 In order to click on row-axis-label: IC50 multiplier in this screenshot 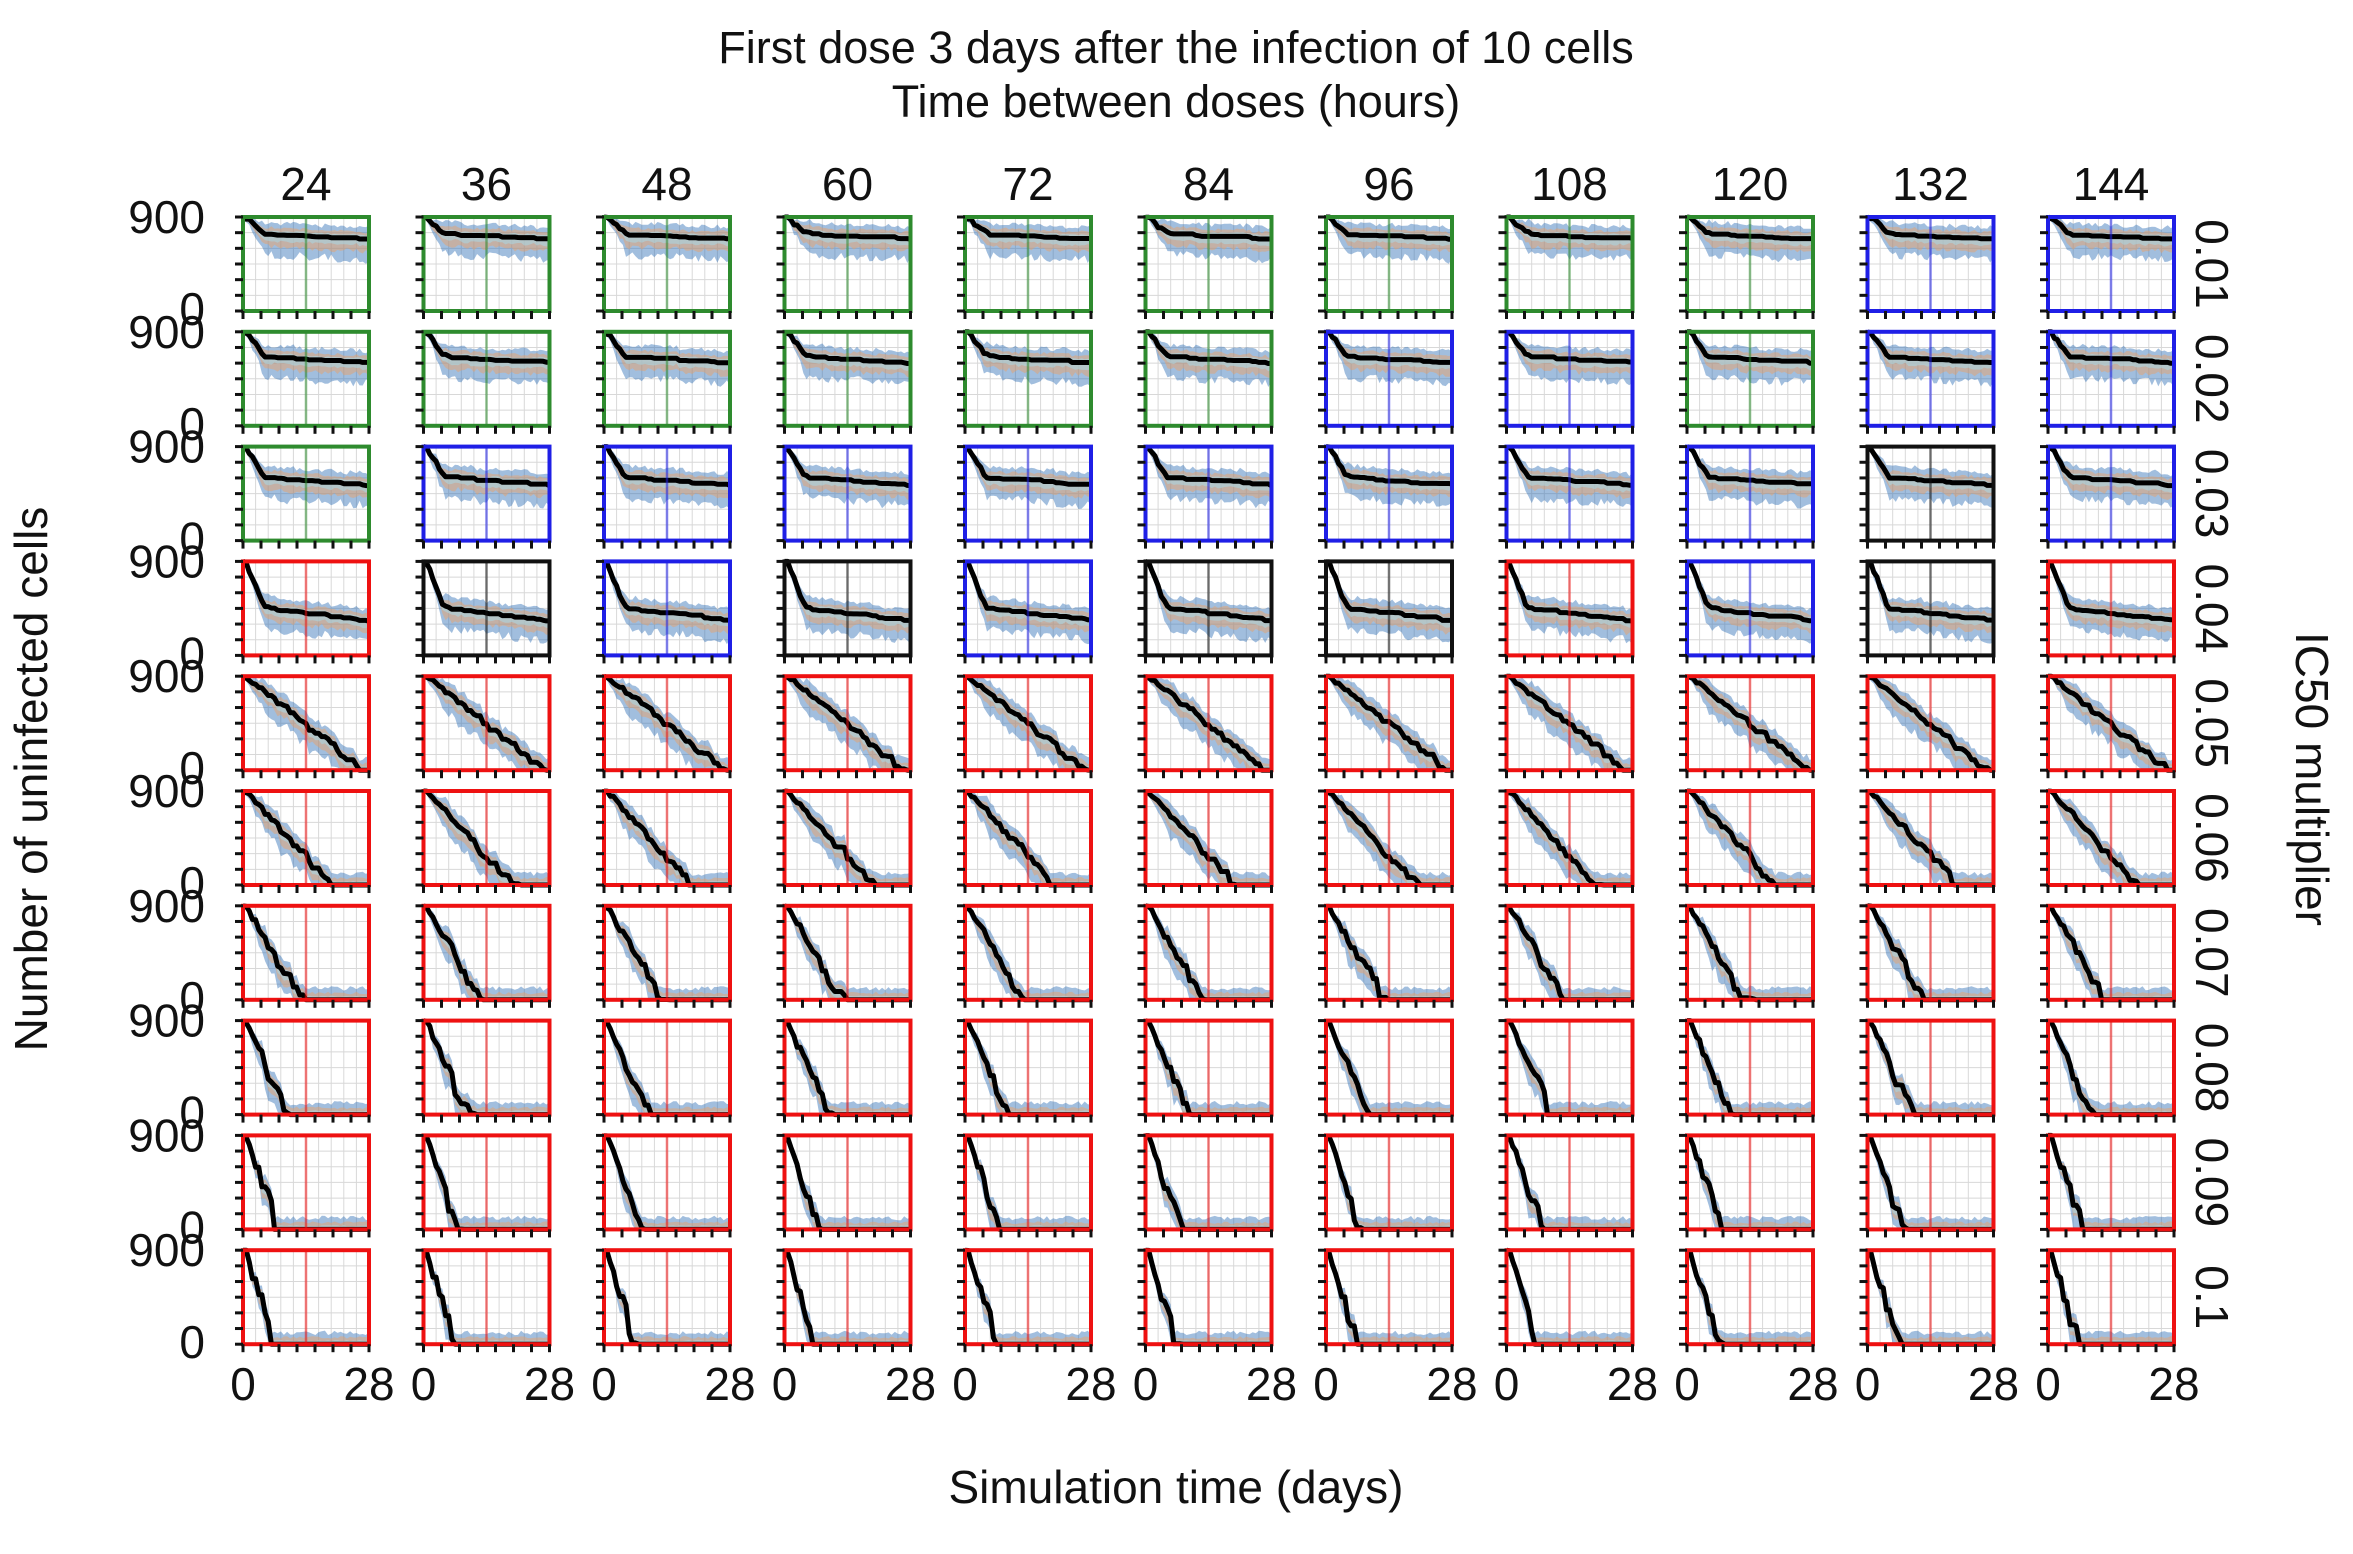, I will do `click(2312, 779)`.